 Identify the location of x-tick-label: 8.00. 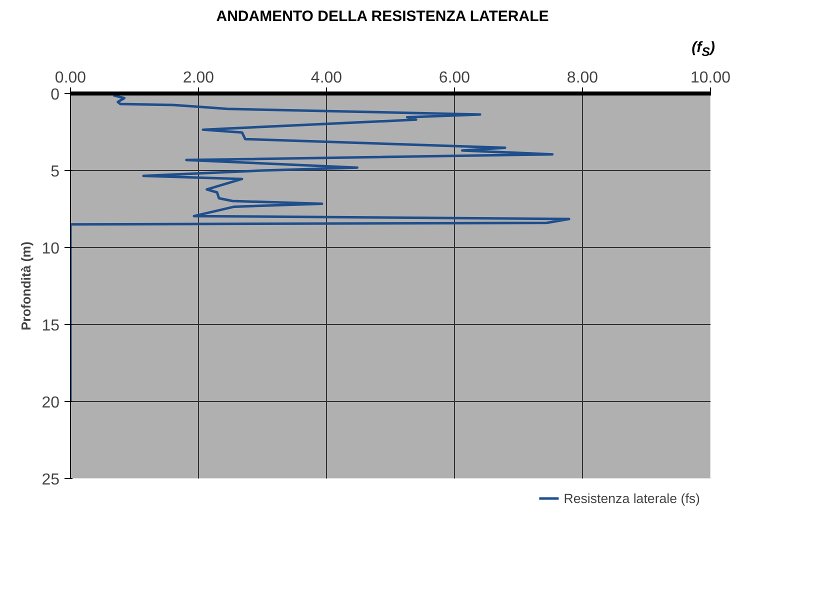
(582, 78).